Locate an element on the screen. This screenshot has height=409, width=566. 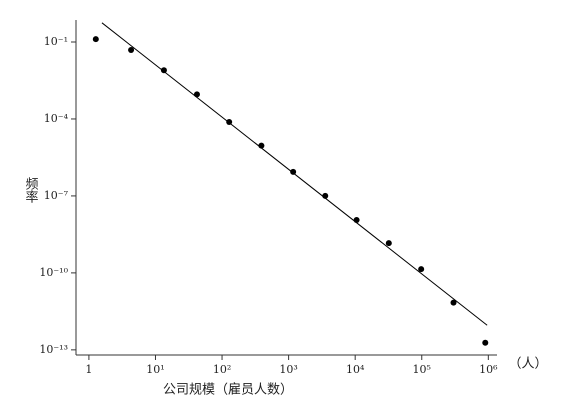
y-tick-label: 10⁻⁷ is located at coordinates (56, 195).